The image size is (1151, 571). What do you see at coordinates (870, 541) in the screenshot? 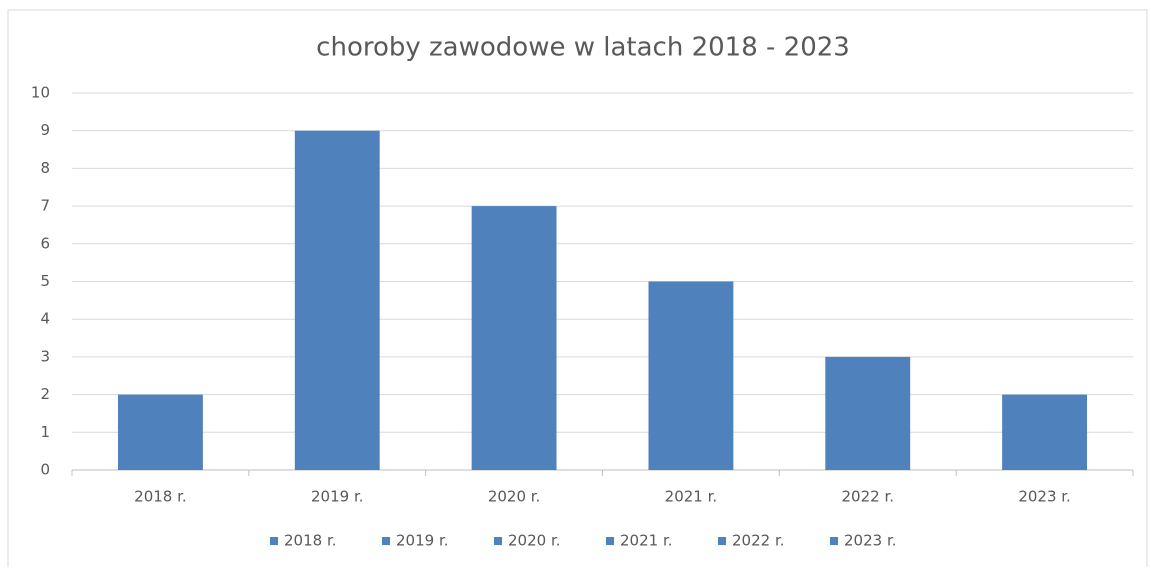
I see `legend-label: 2023 r.` at bounding box center [870, 541].